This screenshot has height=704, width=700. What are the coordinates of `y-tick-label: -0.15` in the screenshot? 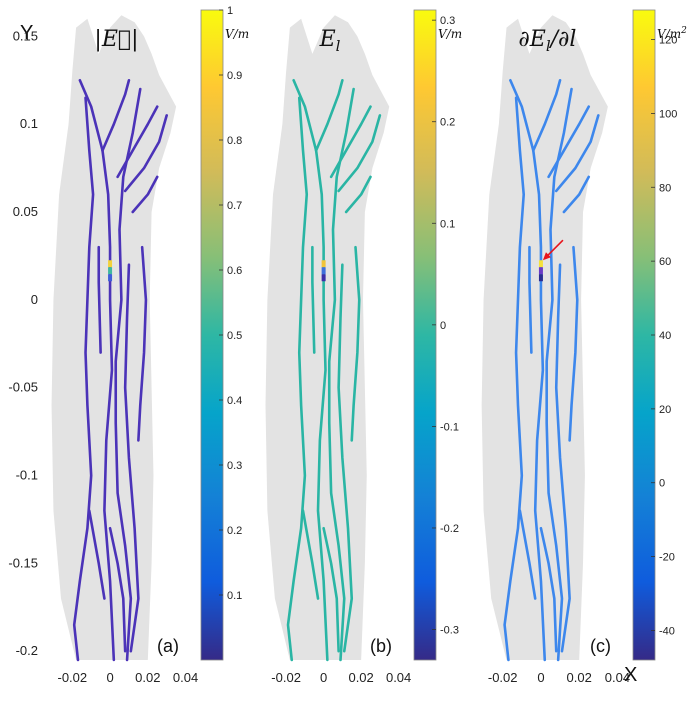 It's located at (23, 562).